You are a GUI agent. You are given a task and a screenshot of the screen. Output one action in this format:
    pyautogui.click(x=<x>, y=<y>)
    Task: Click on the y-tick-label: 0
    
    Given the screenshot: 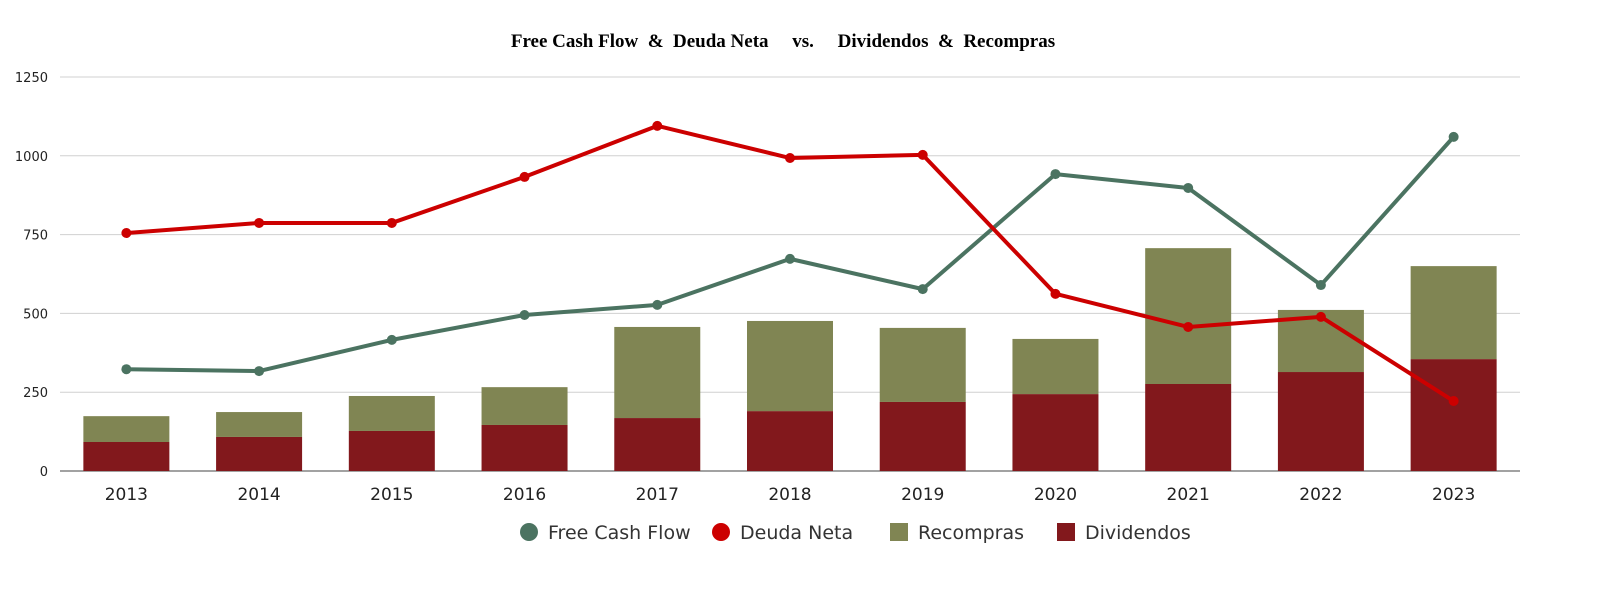 What is the action you would take?
    pyautogui.click(x=44, y=472)
    